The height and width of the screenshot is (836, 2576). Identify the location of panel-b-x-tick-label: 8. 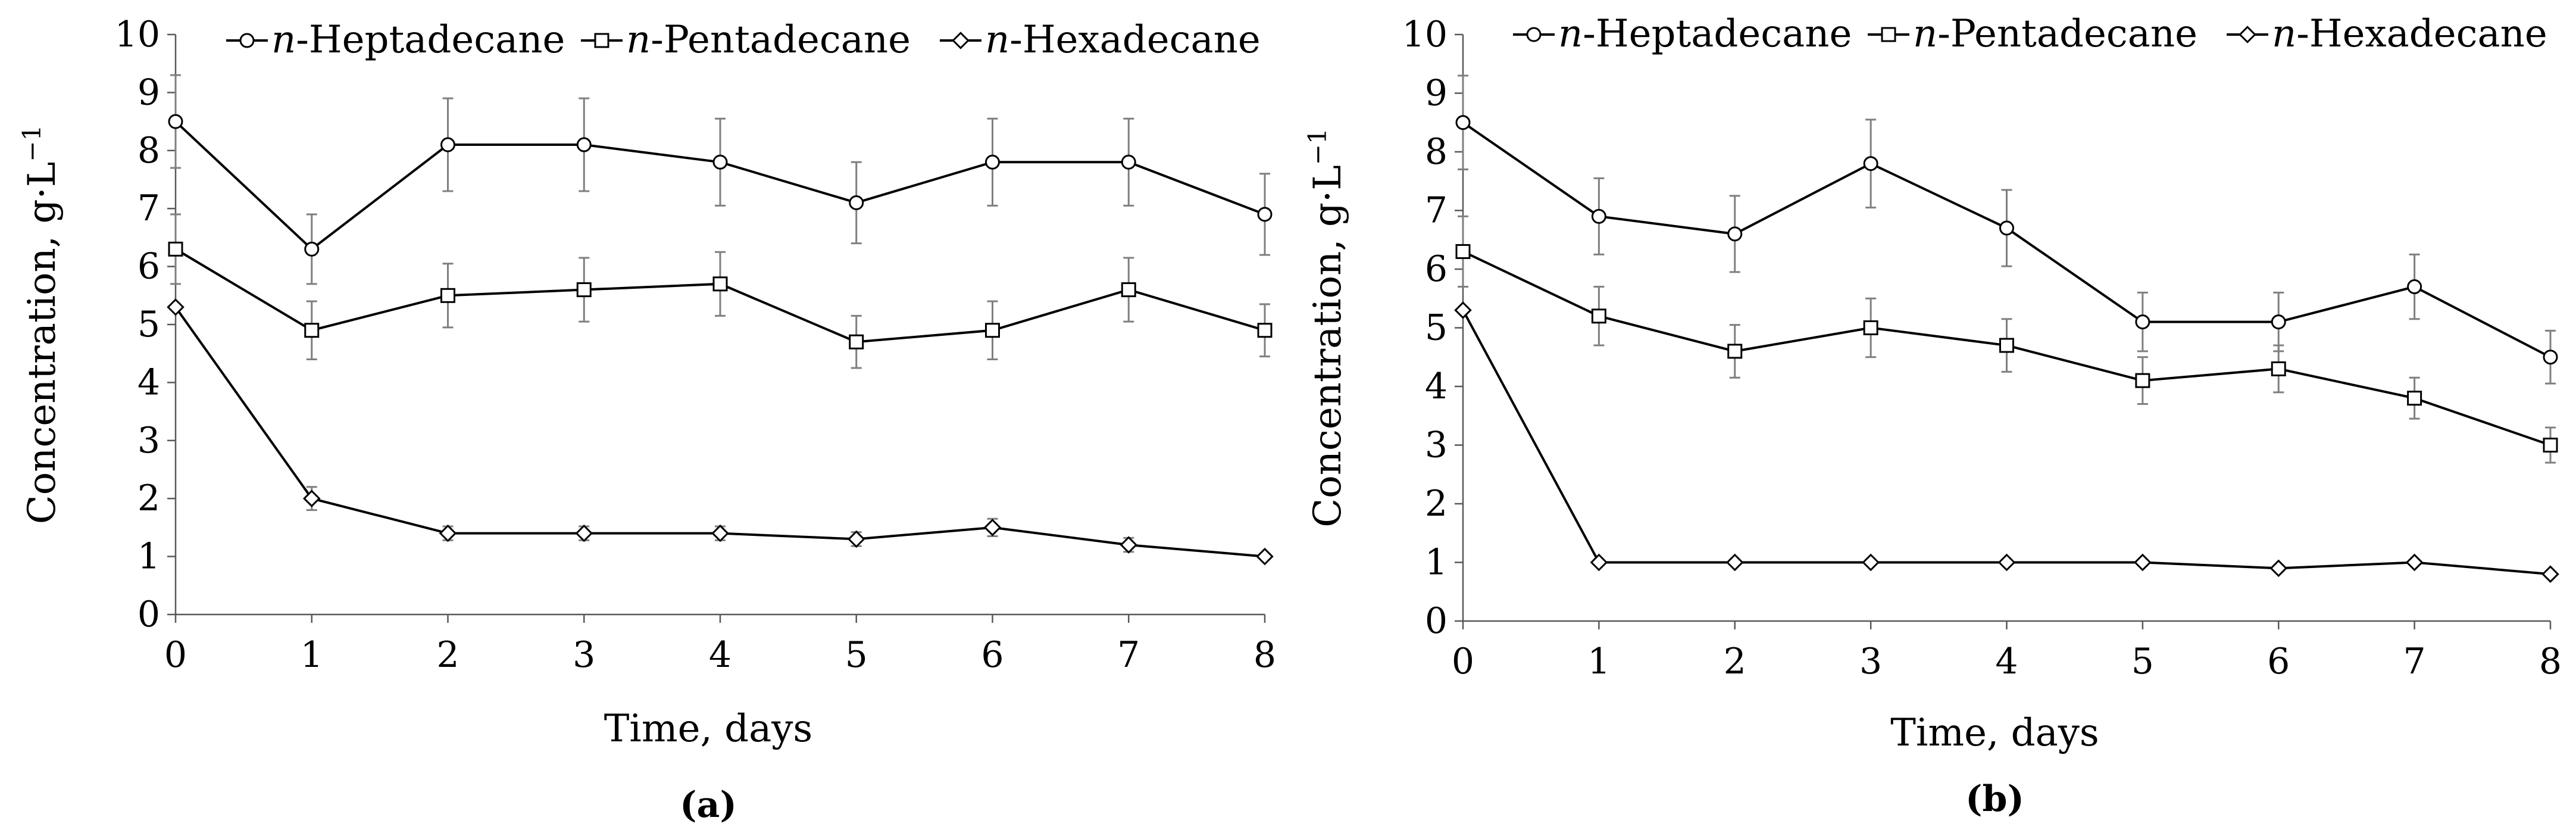
(2550, 661).